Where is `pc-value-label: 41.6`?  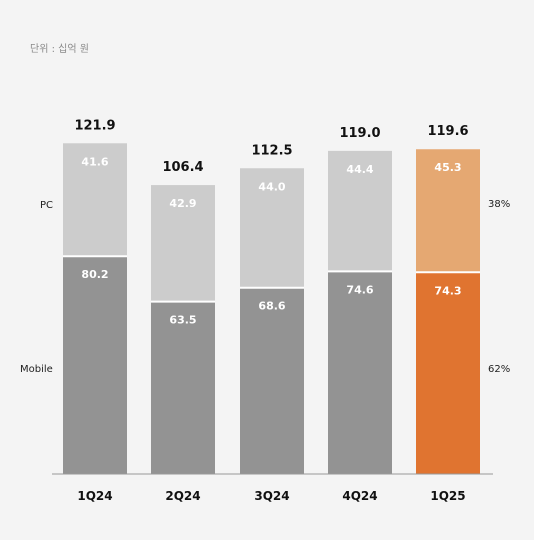 pc-value-label: 41.6 is located at coordinates (94, 161).